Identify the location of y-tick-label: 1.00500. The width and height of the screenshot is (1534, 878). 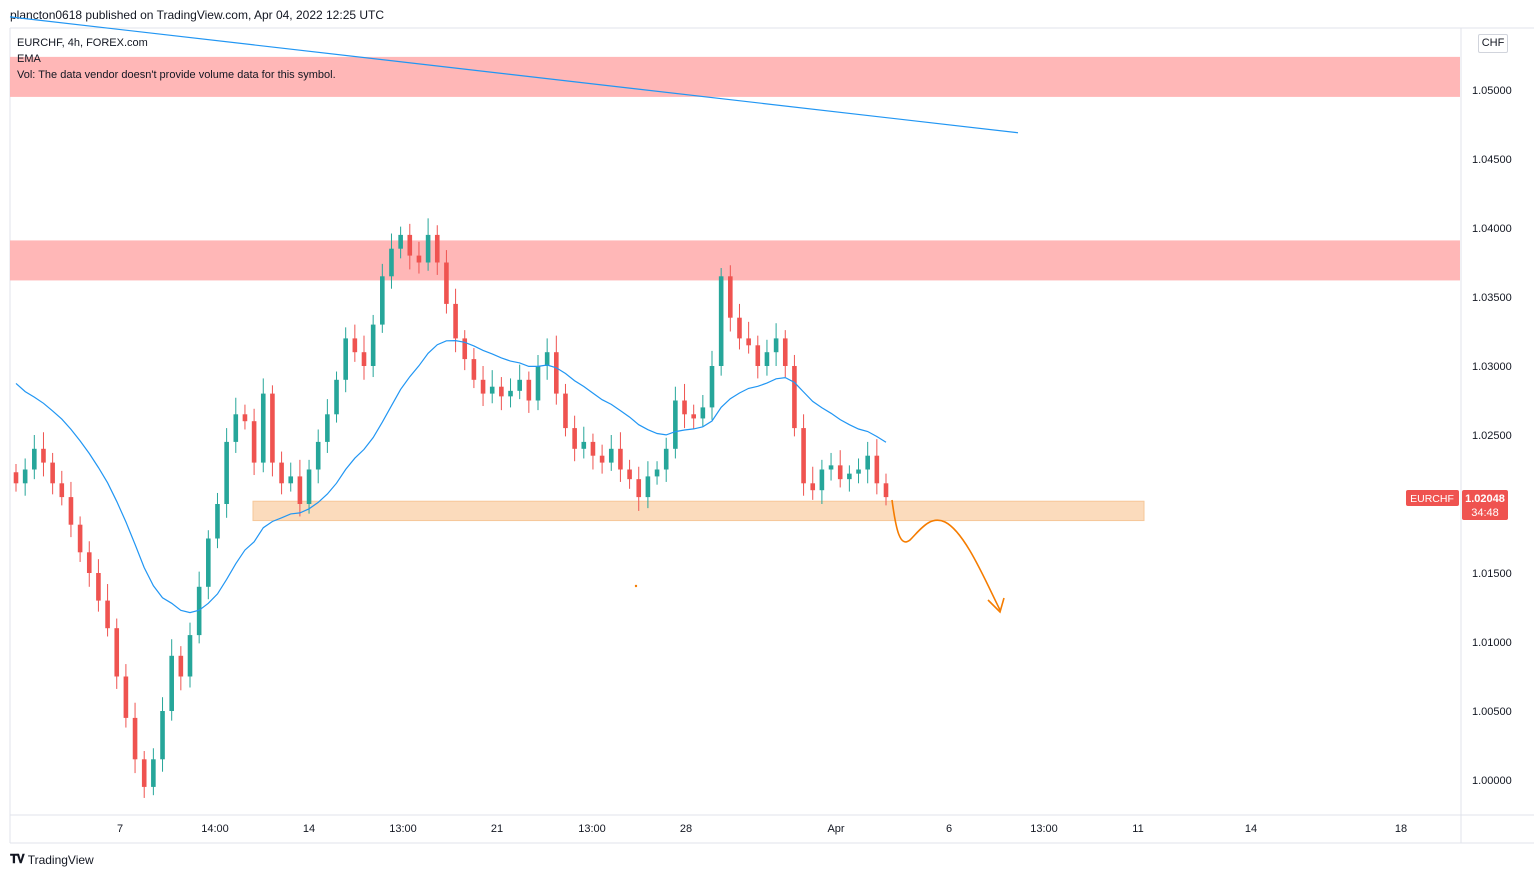
(1492, 712).